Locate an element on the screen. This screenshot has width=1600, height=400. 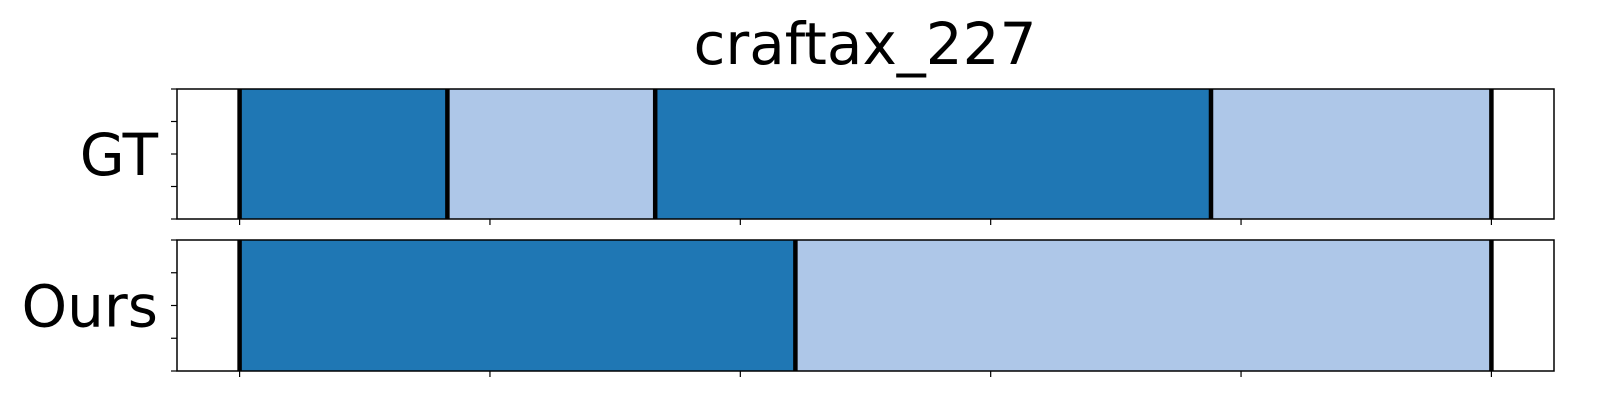
row-label-gt: GT is located at coordinates (119, 155).